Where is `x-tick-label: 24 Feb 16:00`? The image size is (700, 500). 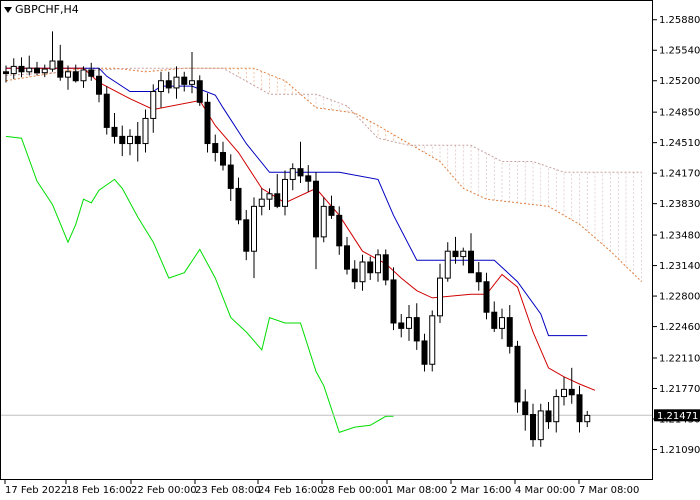
x-tick-label: 24 Feb 16:00 is located at coordinates (291, 490).